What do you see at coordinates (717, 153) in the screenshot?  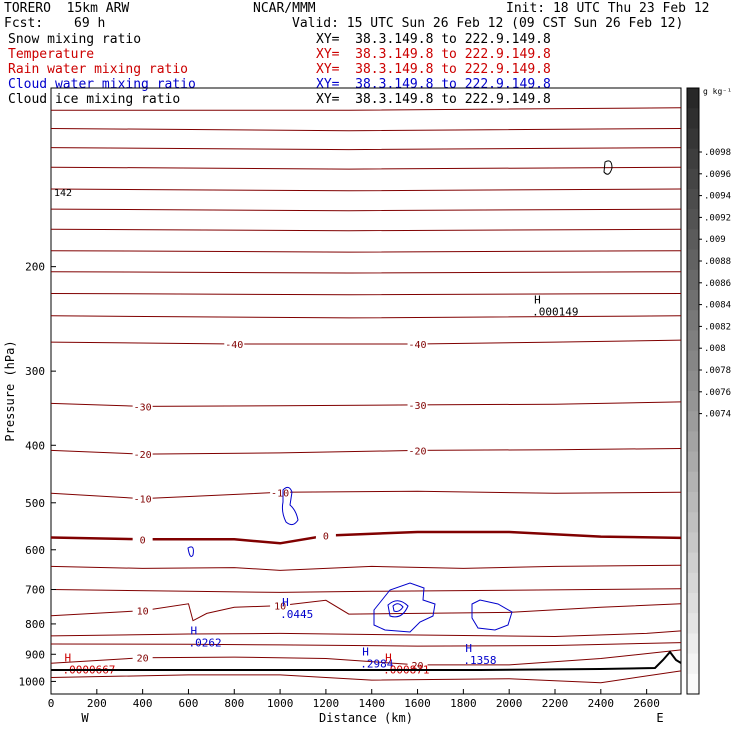 I see `colorbar-tick-label: .0098` at bounding box center [717, 153].